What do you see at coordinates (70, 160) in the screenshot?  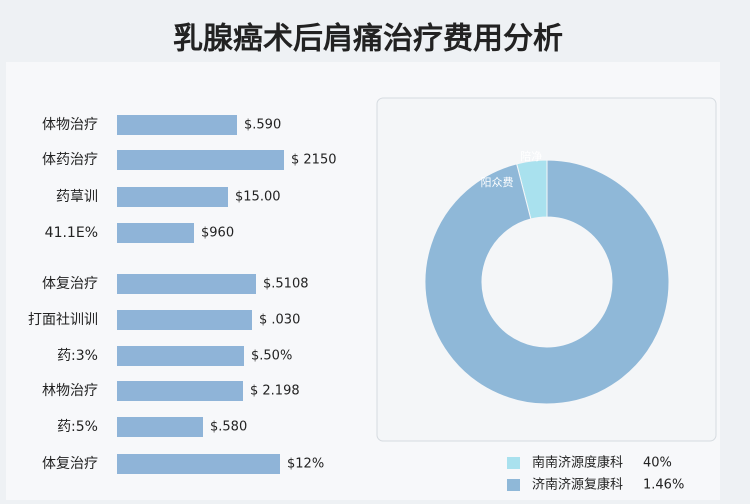 I see `category-label: 体药治疗` at bounding box center [70, 160].